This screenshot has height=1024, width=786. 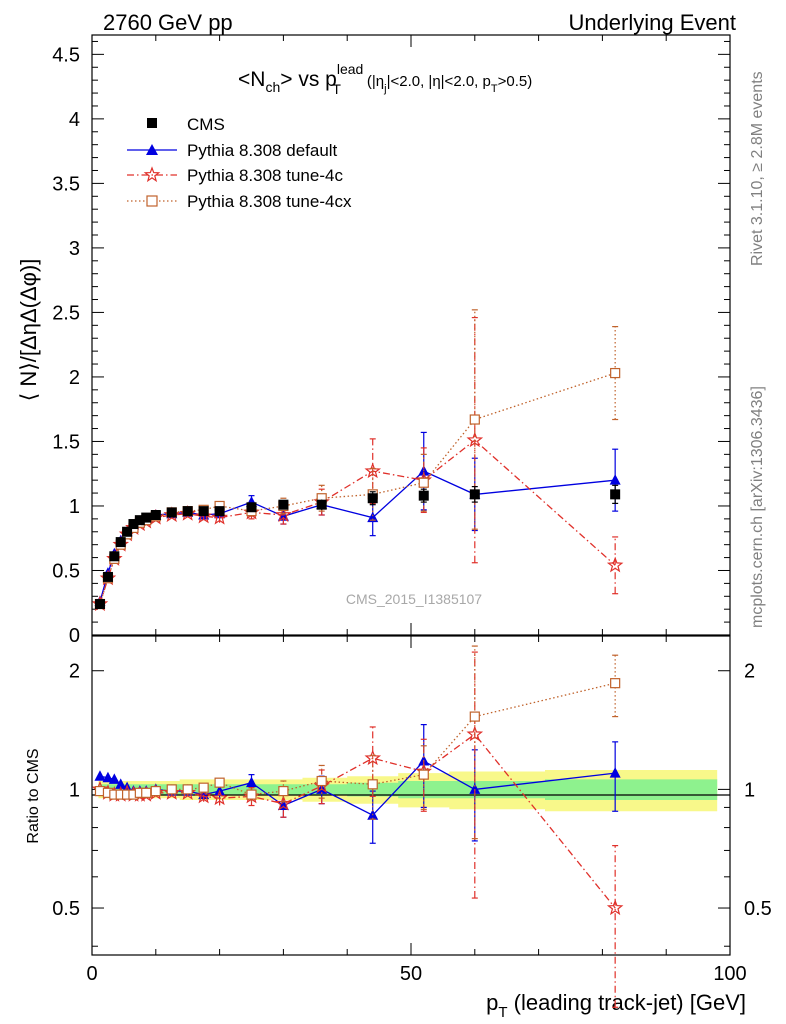 What do you see at coordinates (66, 184) in the screenshot?
I see `main-y-tick-label: 3.5` at bounding box center [66, 184].